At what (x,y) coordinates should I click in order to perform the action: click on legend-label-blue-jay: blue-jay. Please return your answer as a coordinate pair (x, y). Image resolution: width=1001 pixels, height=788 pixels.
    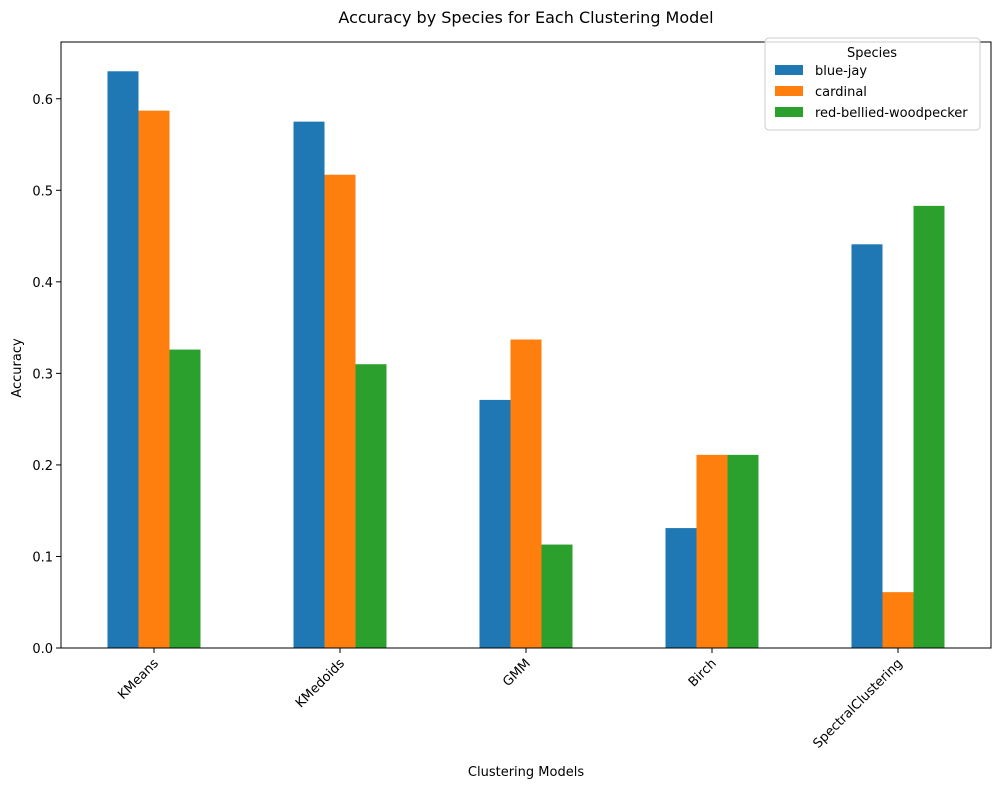
    Looking at the image, I should click on (841, 71).